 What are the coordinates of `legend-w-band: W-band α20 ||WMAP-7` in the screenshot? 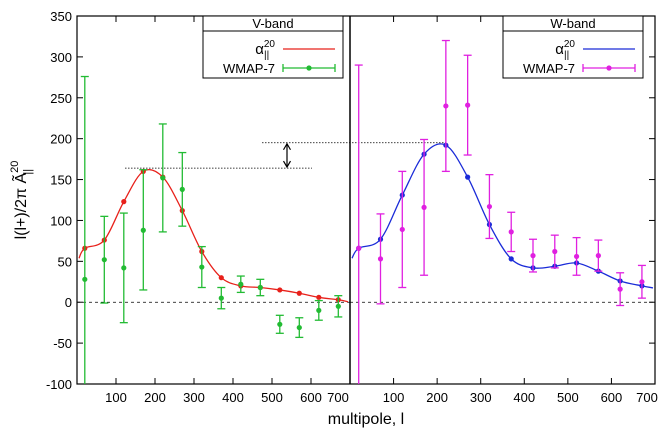 It's located at (573, 47).